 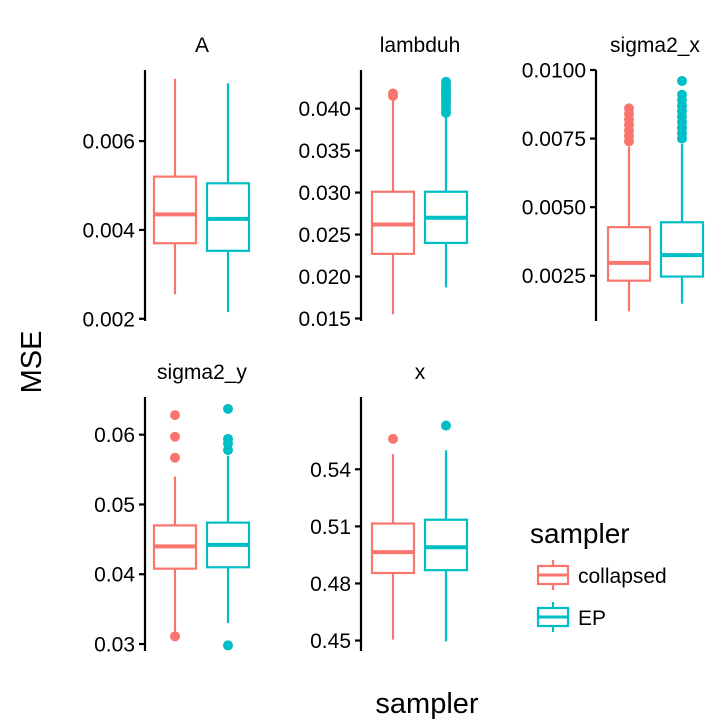 What do you see at coordinates (324, 277) in the screenshot?
I see `y-tick-label: 0.020` at bounding box center [324, 277].